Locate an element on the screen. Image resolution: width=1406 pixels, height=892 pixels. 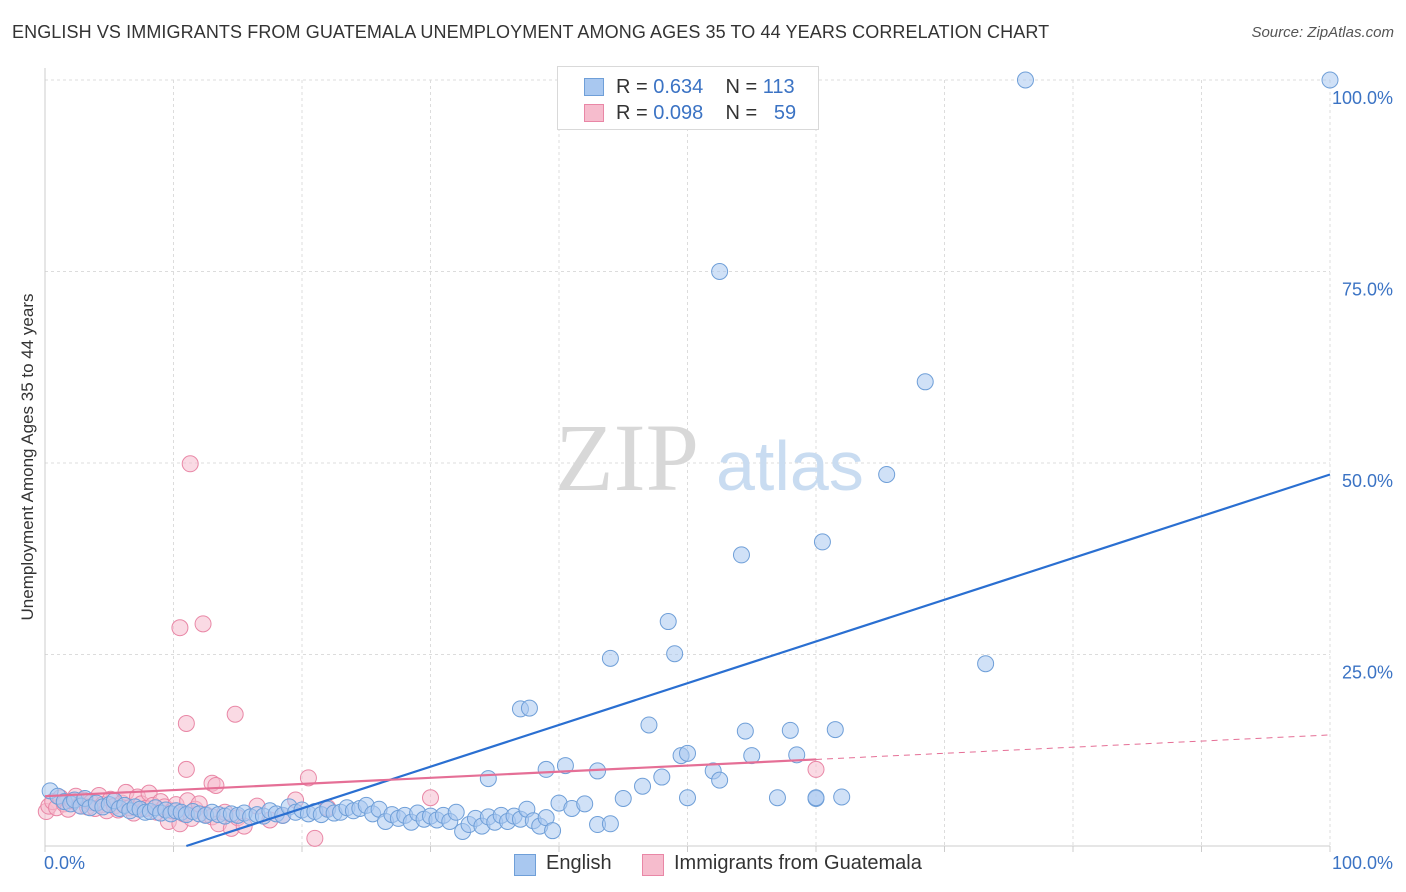
legend-r-value: 0.098 is located at coordinates (678, 113).